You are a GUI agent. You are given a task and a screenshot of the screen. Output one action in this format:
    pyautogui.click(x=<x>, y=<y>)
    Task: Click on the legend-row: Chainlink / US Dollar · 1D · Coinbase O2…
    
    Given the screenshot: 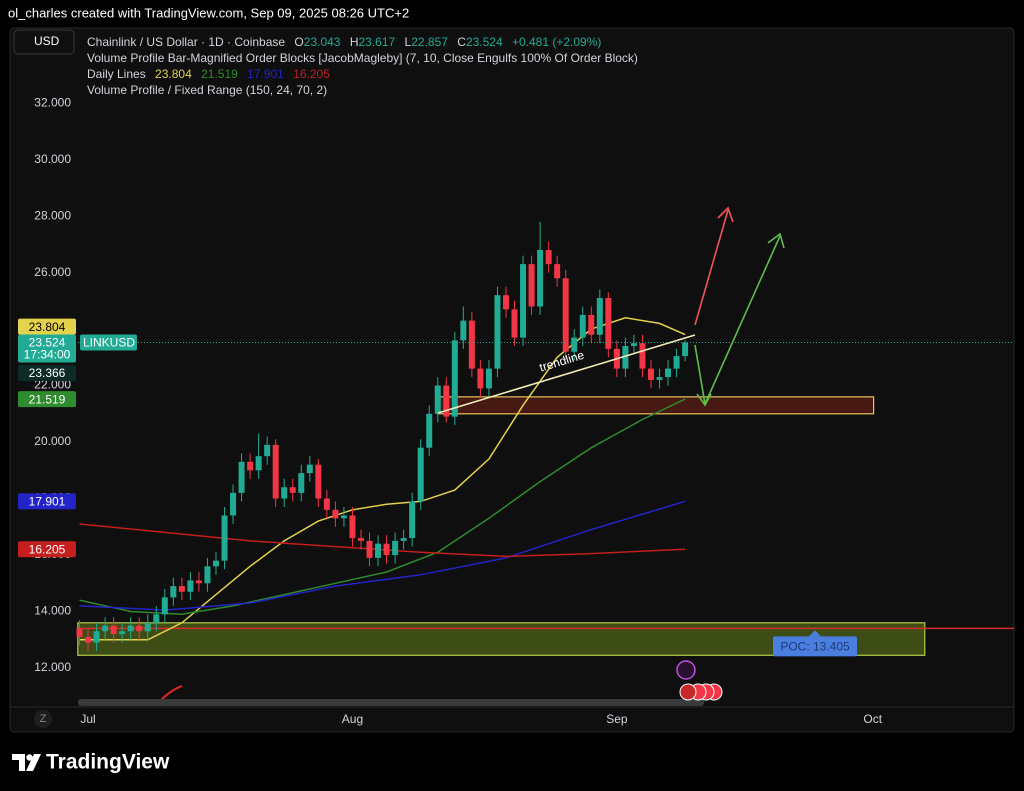 What is the action you would take?
    pyautogui.click(x=362, y=42)
    